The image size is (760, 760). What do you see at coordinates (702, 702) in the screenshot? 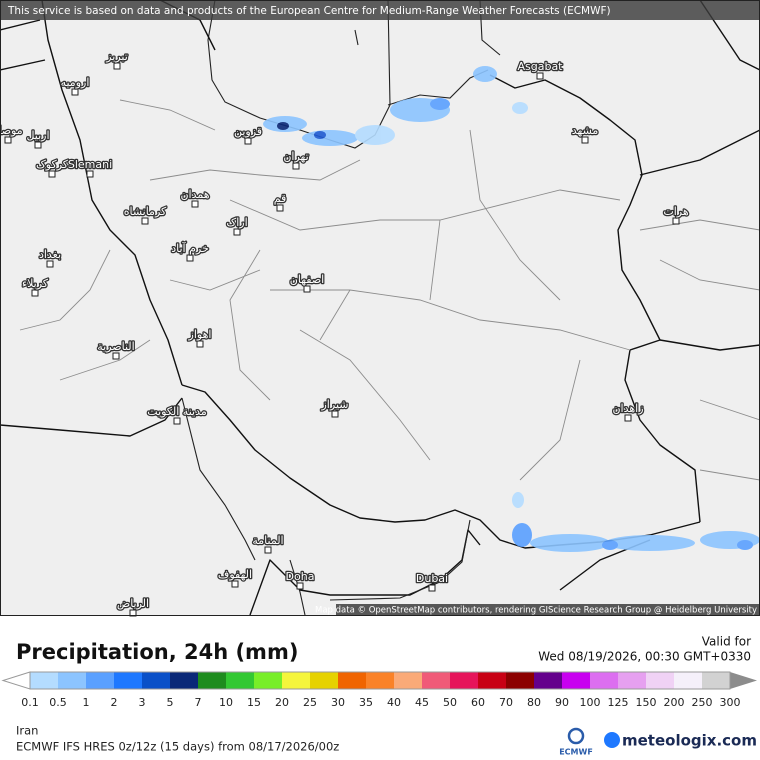
I see `colorbar-tick-label: 250` at bounding box center [702, 702].